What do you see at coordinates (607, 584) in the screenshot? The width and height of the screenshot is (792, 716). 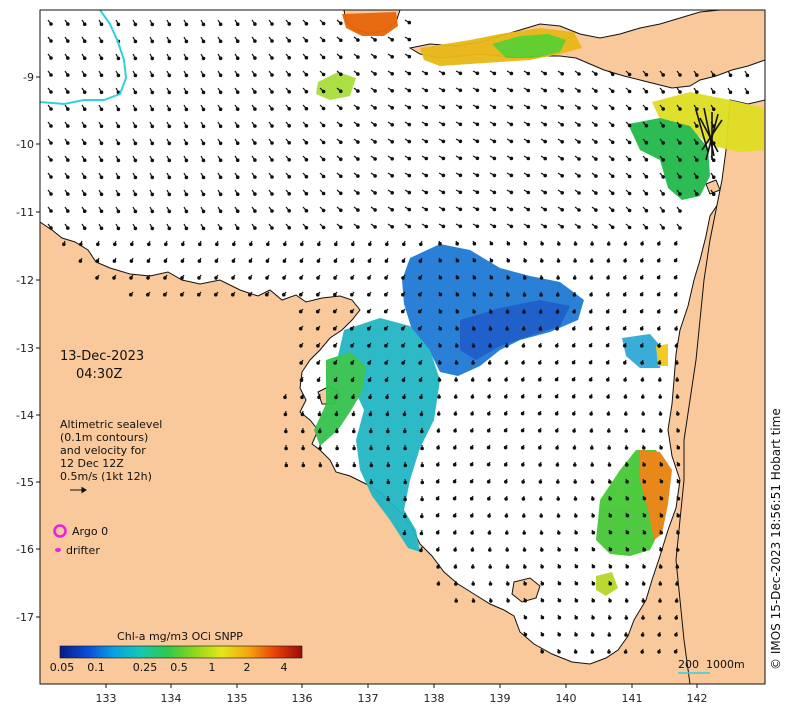 I see `chl-patch-southwest-small` at bounding box center [607, 584].